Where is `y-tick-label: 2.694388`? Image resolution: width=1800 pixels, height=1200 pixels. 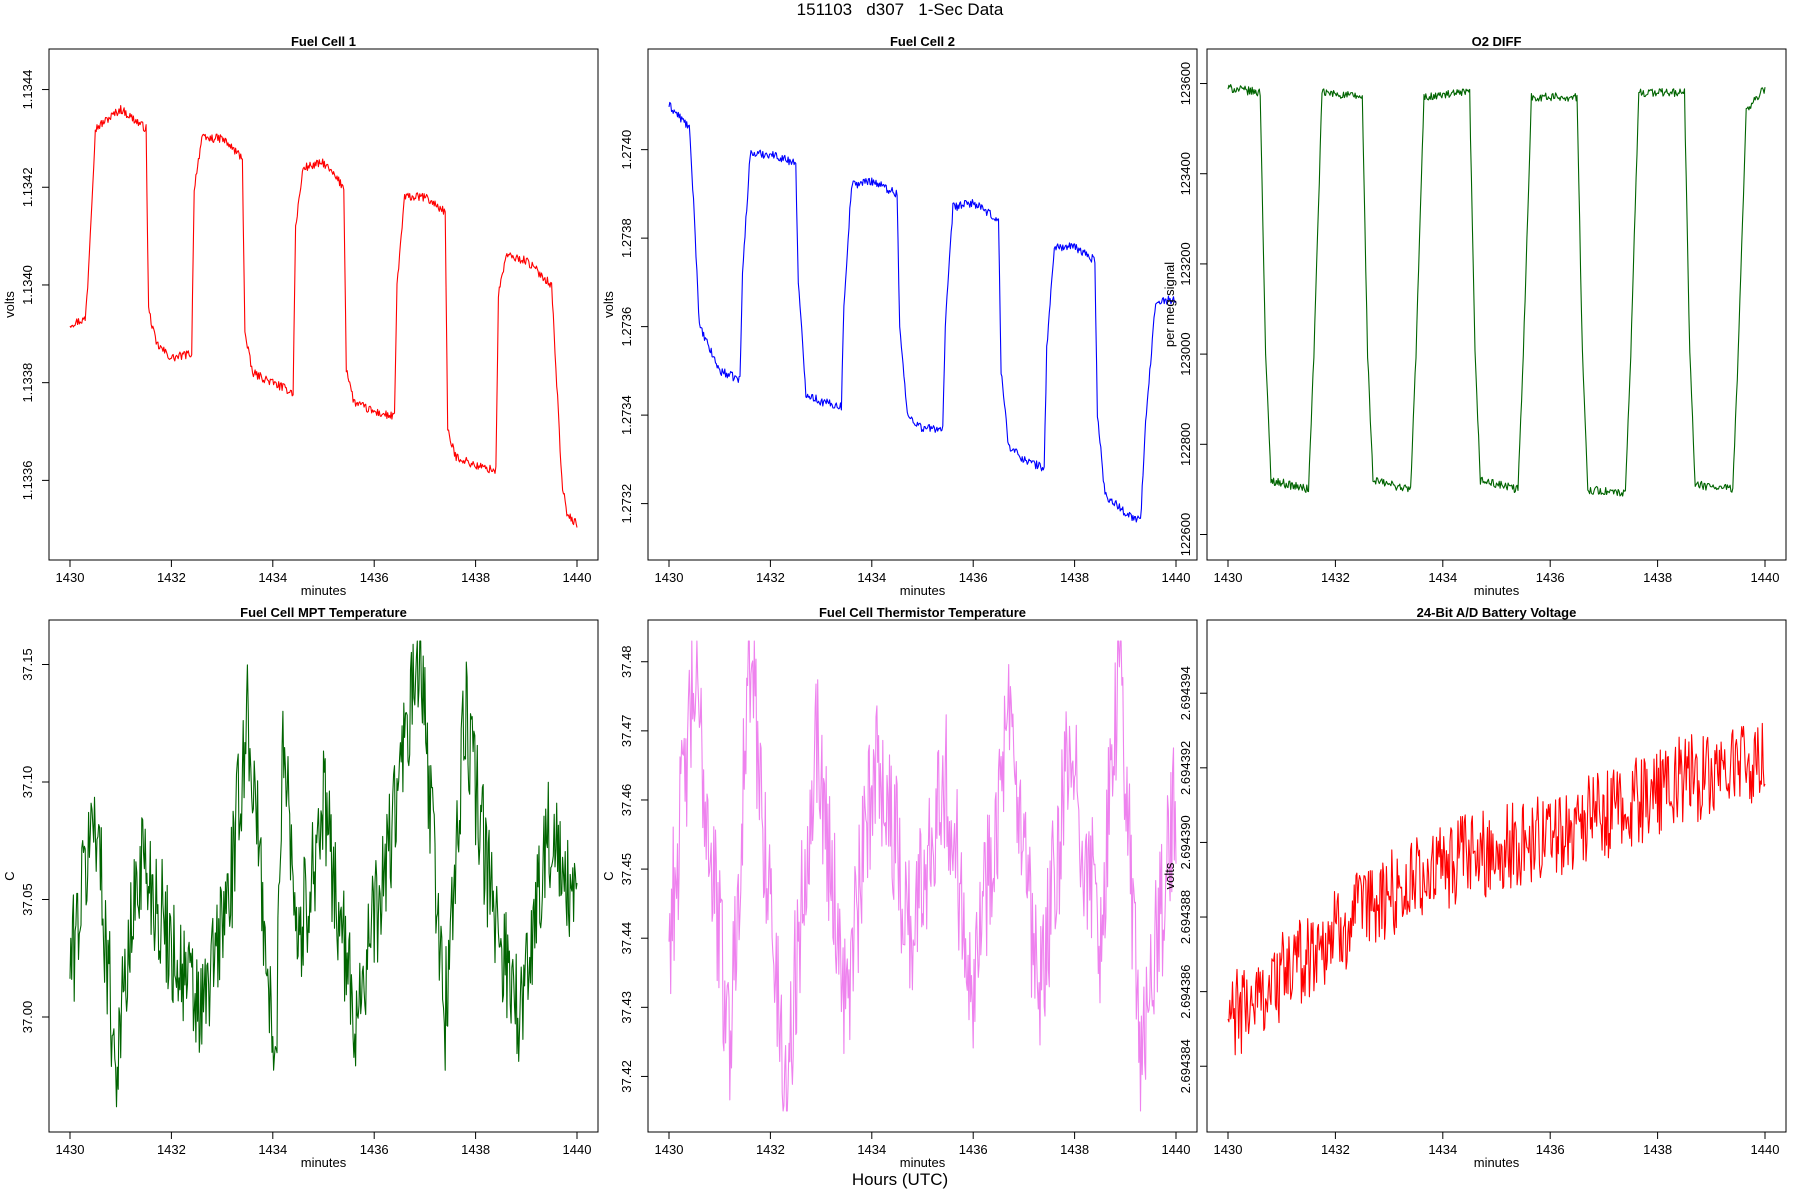
y-tick-label: 2.694388 is located at coordinates (1185, 917).